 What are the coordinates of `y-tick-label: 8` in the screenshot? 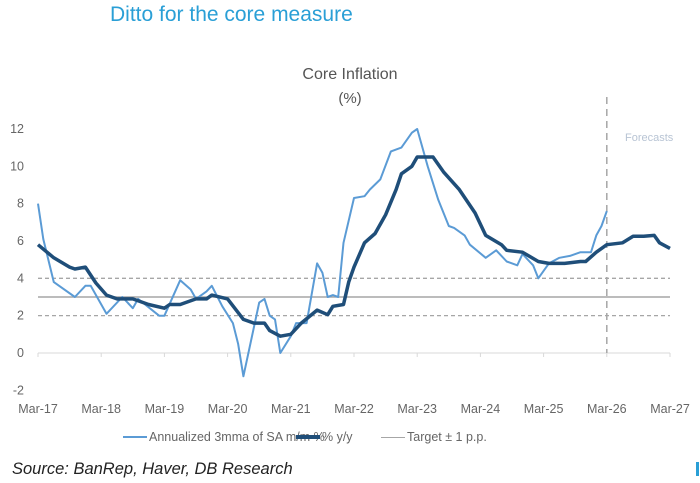 It's located at (20, 204).